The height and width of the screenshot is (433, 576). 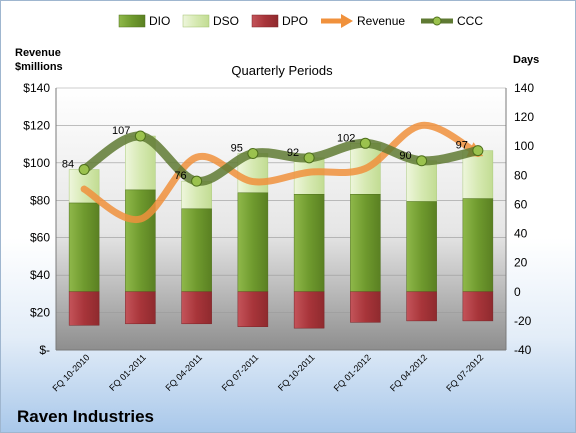 I want to click on ccc-label-6: 90, so click(x=405, y=156).